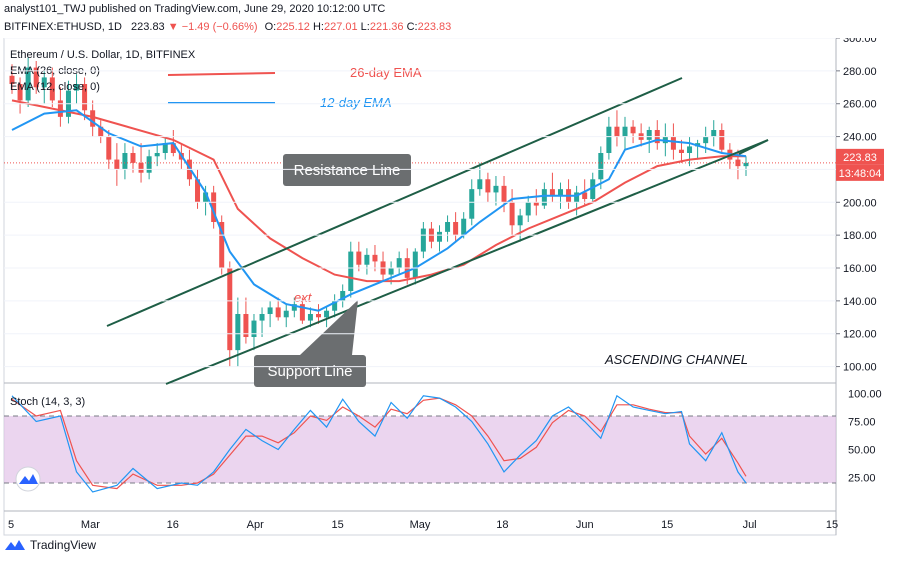 Image resolution: width=900 pixels, height=562 pixels. I want to click on countdown-tag-box, so click(860, 172).